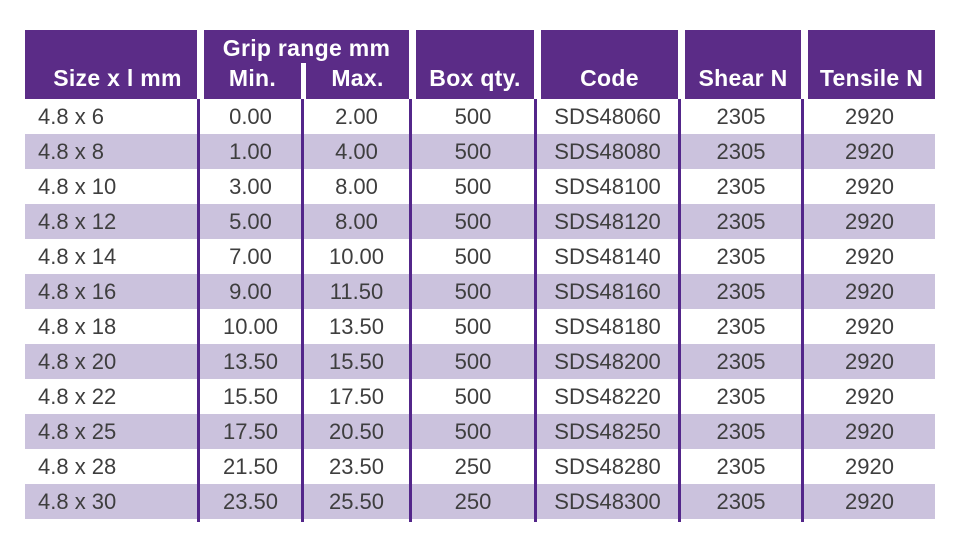  I want to click on cell-grip-min: 17.50, so click(249, 431).